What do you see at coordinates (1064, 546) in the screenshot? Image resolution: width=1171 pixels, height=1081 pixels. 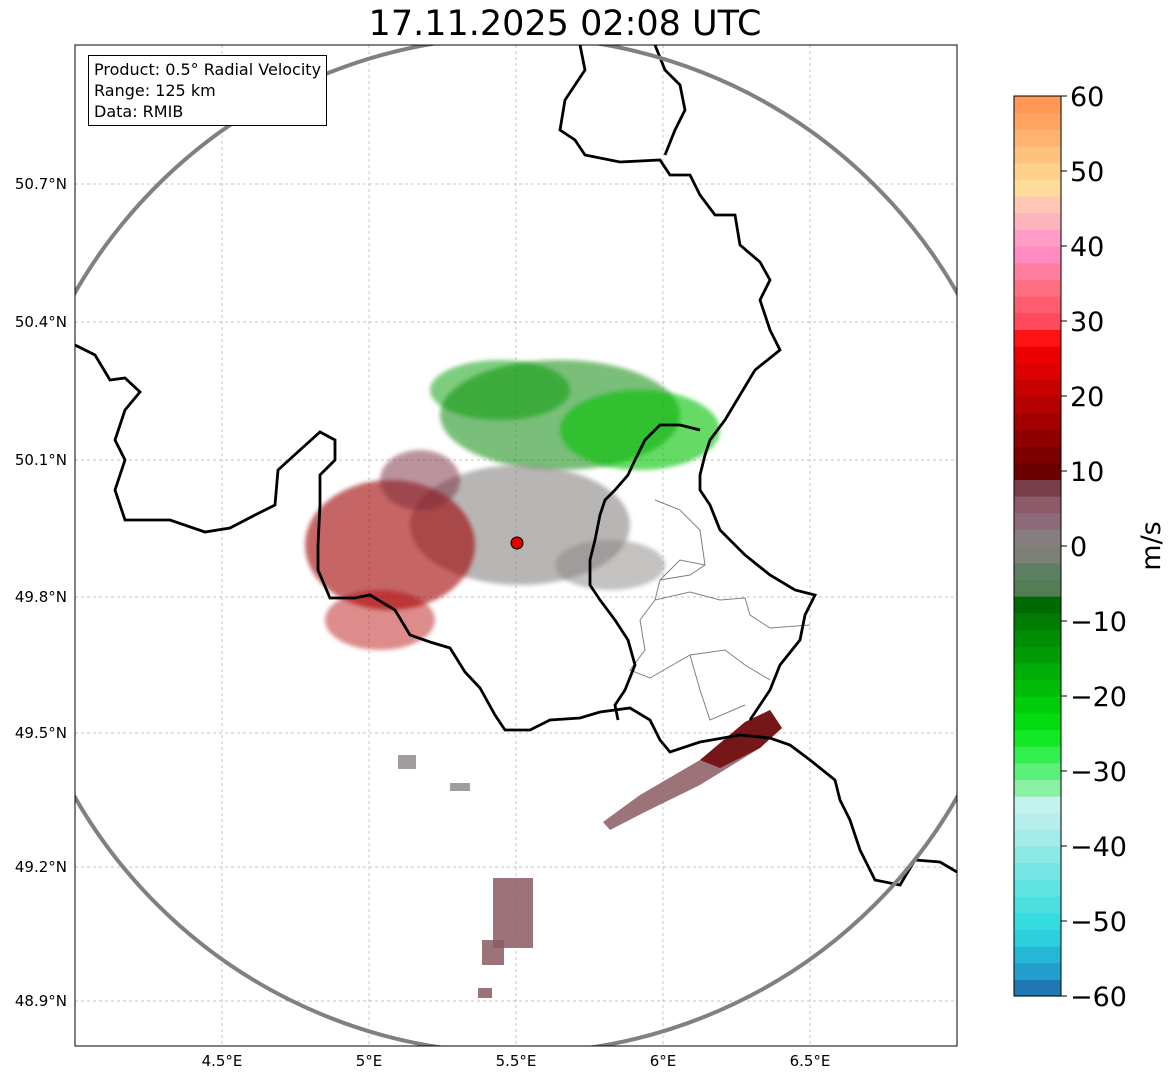 I see `colorbar-tick-marks` at bounding box center [1064, 546].